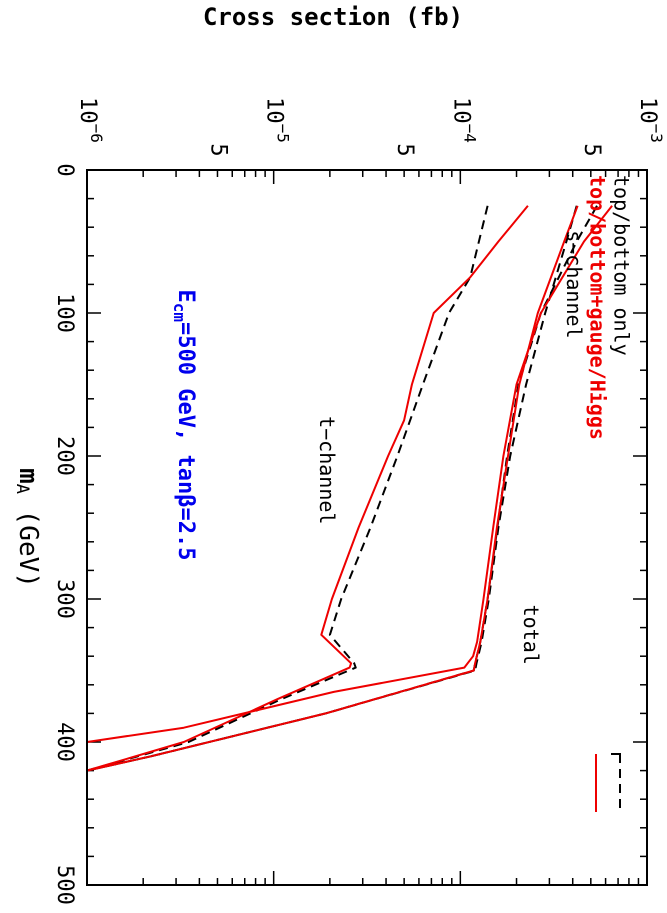 This screenshot has width=667, height=913. I want to click on y-tick-label: 10−5, so click(278, 120).